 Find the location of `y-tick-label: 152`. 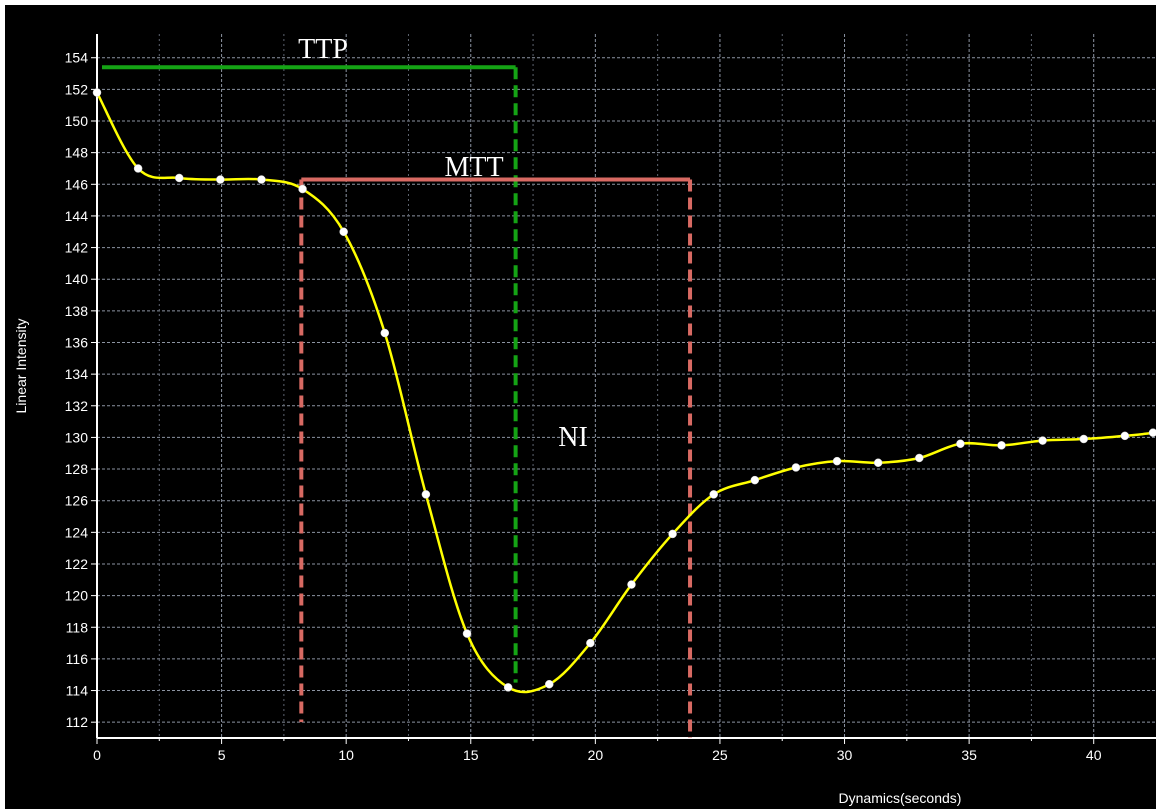

y-tick-label: 152 is located at coordinates (77, 89).